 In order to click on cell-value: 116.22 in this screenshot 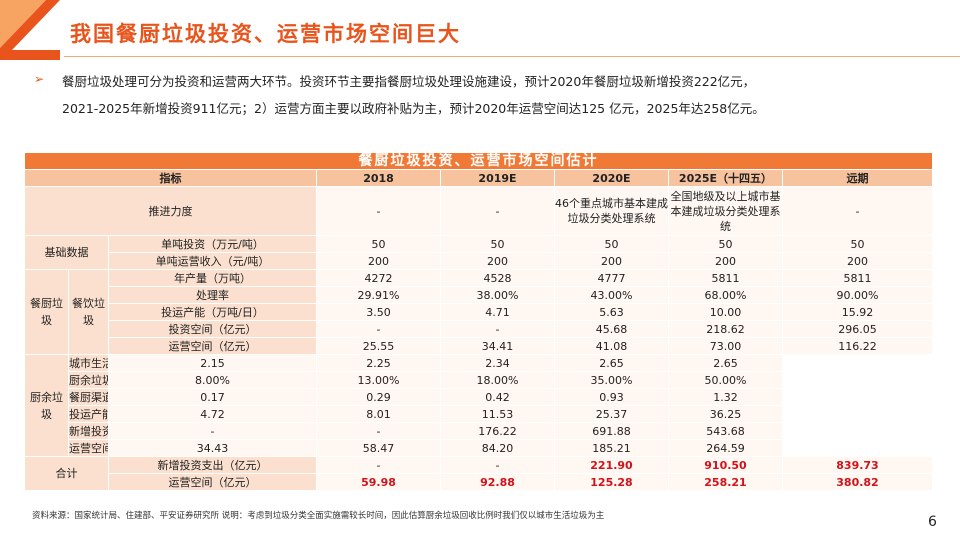, I will do `click(857, 346)`.